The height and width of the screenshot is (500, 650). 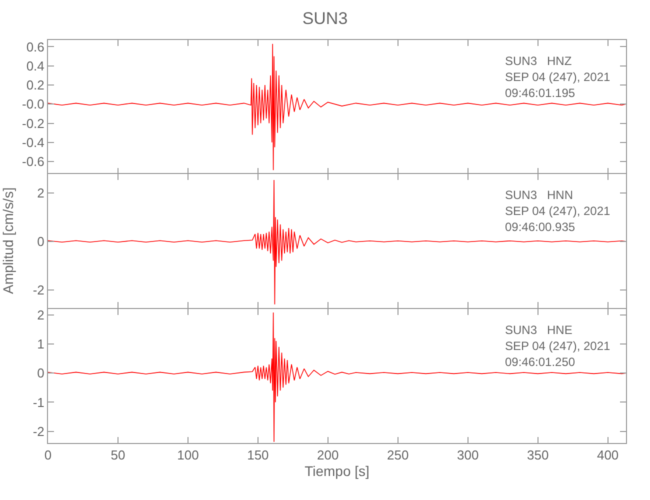 What do you see at coordinates (40, 344) in the screenshot?
I see `y-tick-label: 1` at bounding box center [40, 344].